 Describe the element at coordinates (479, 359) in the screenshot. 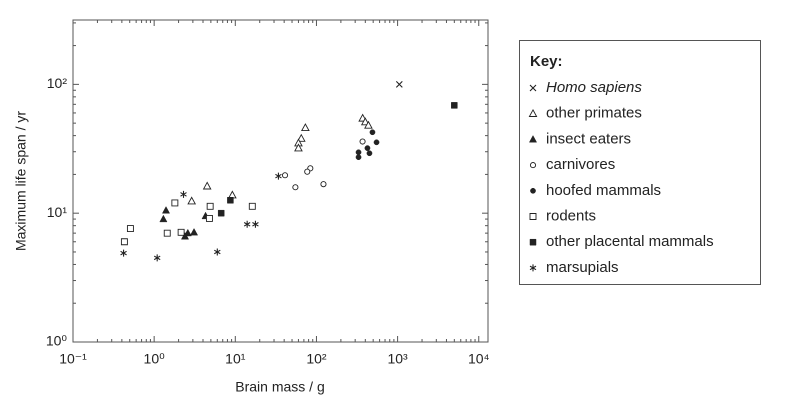

I see `x-tick-label: 10⁴` at that location.